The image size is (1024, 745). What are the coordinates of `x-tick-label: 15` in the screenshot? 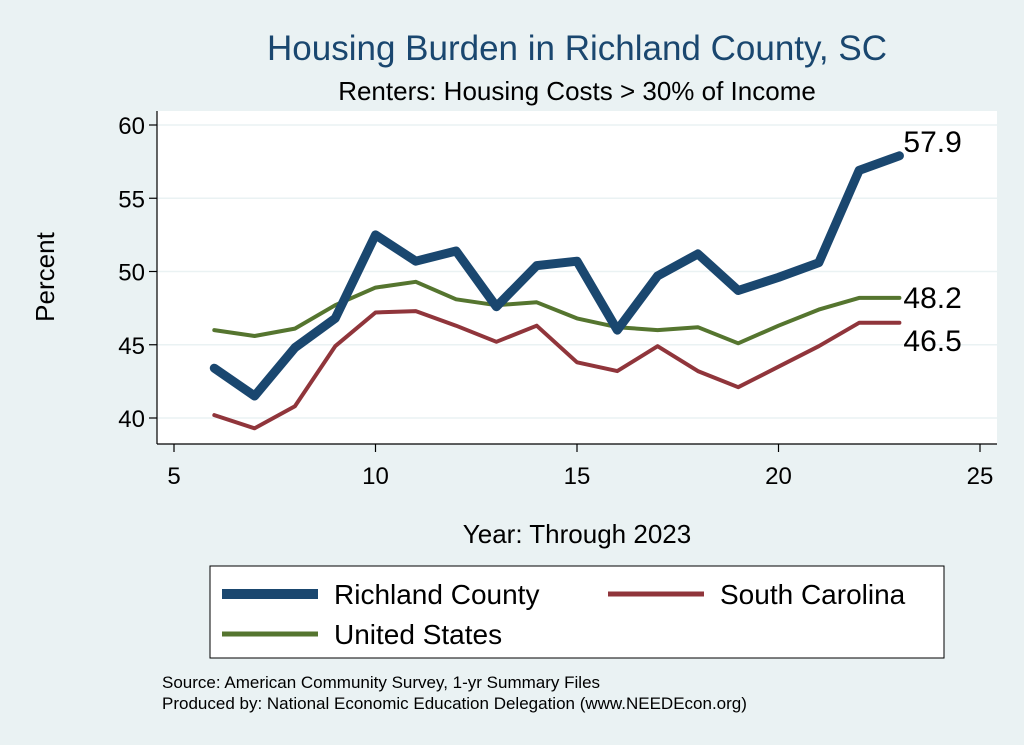 It's located at (577, 476).